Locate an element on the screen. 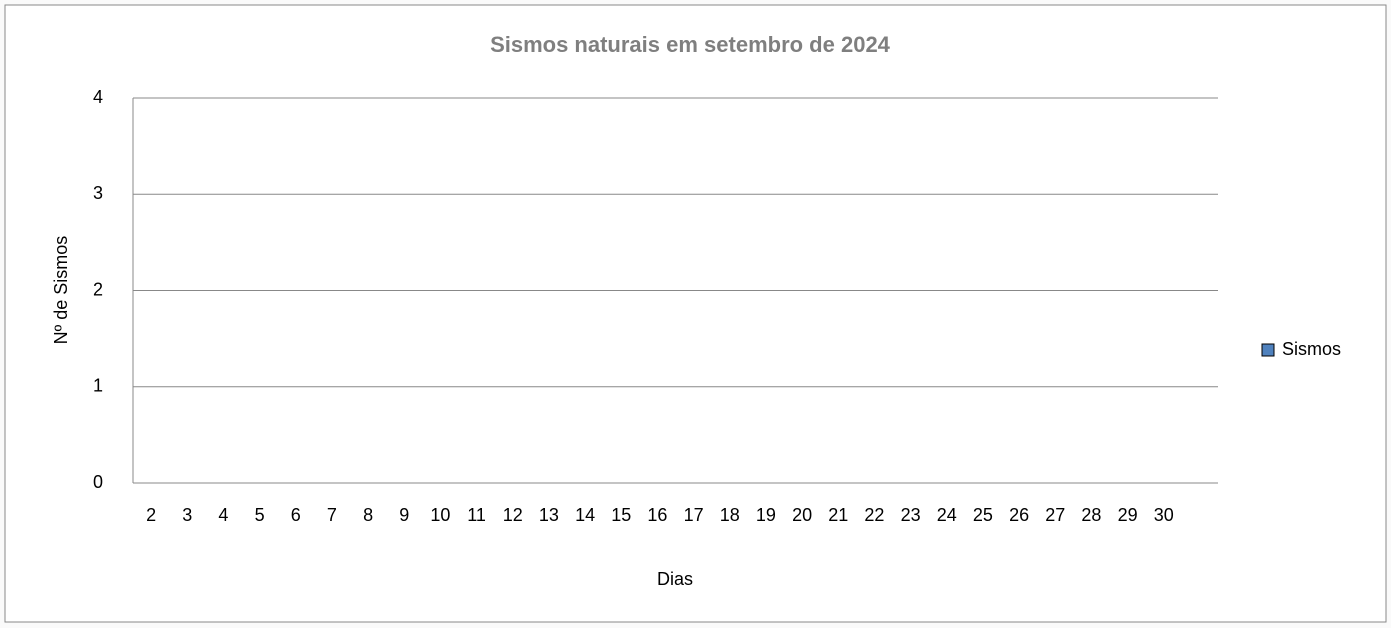  x-tick-label: 17 is located at coordinates (694, 515).